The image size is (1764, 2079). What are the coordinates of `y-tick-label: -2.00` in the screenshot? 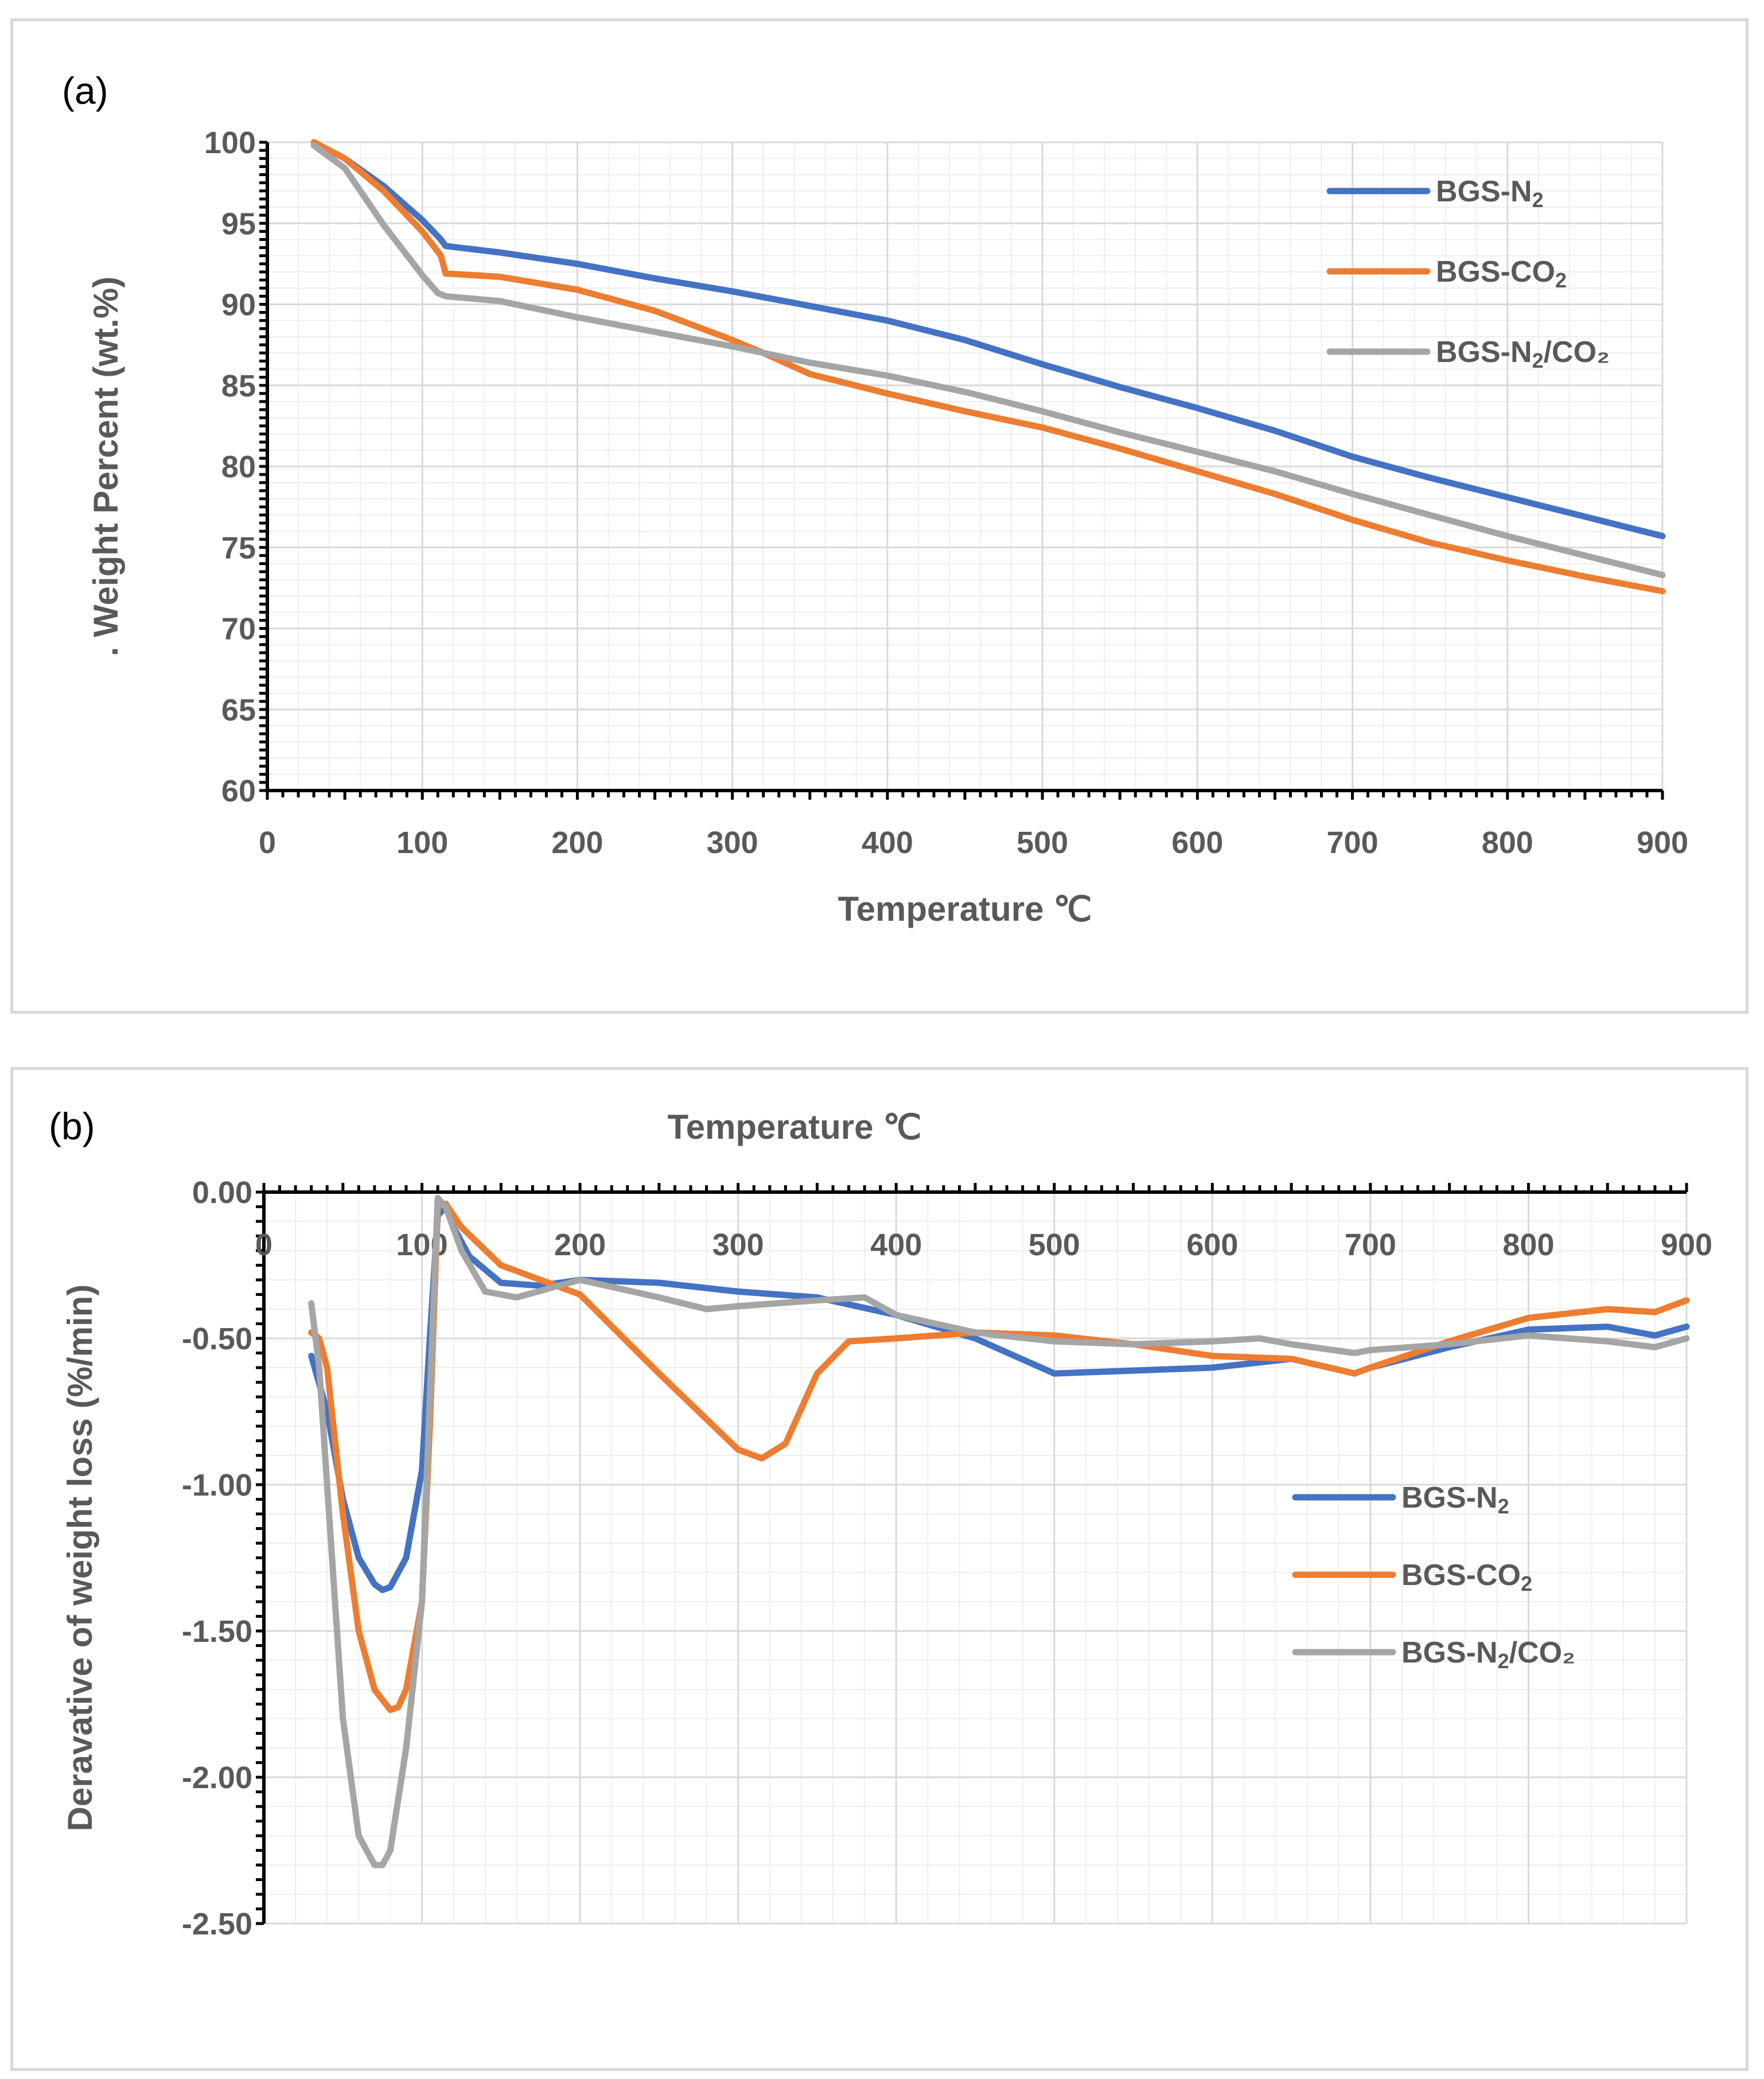 It's located at (217, 1778).